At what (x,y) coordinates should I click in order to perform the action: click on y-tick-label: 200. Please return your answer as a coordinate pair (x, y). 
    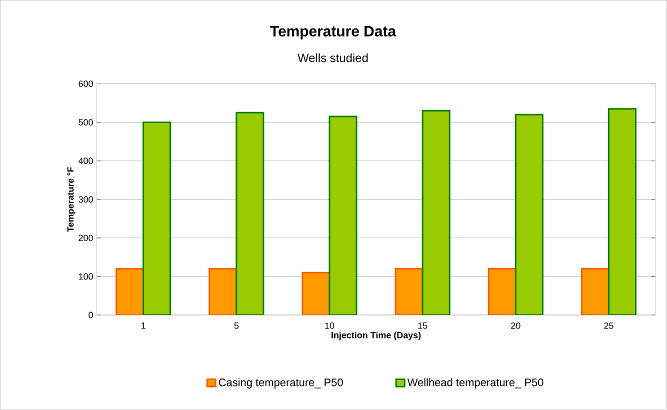
    Looking at the image, I should click on (85, 238).